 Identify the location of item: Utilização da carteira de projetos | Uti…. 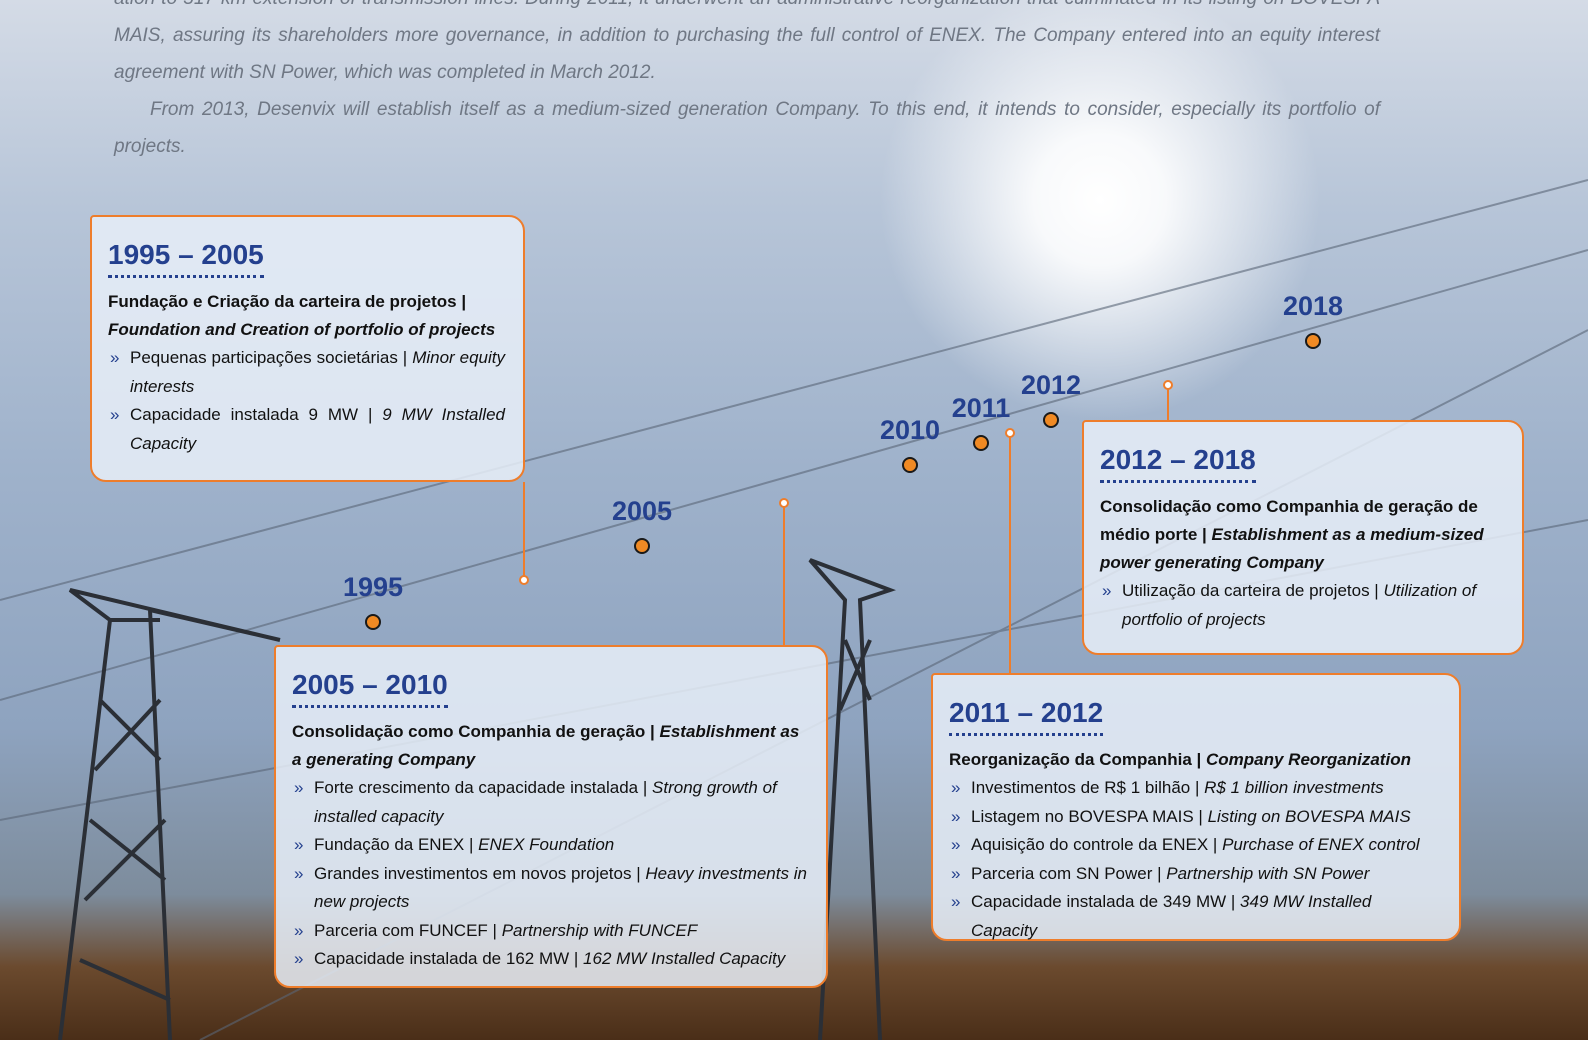
(1302, 605).